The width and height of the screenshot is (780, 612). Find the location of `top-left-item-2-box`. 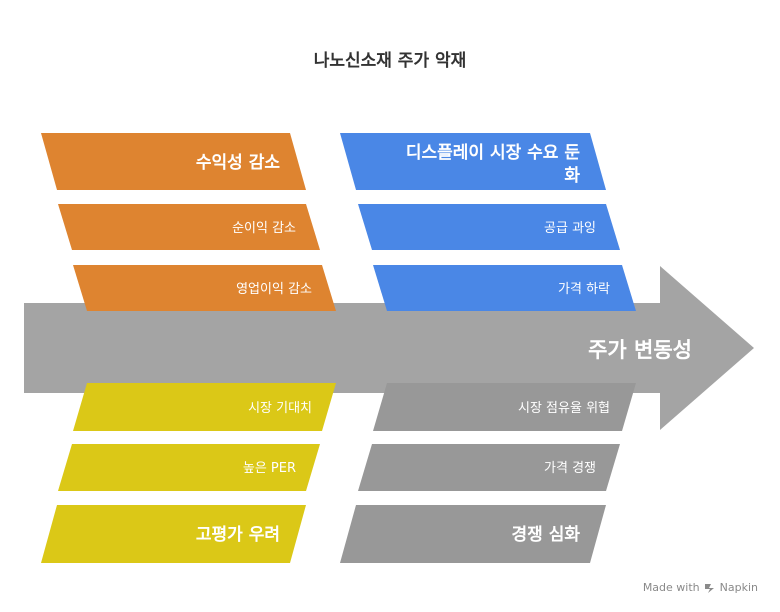

top-left-item-2-box is located at coordinates (204, 288).